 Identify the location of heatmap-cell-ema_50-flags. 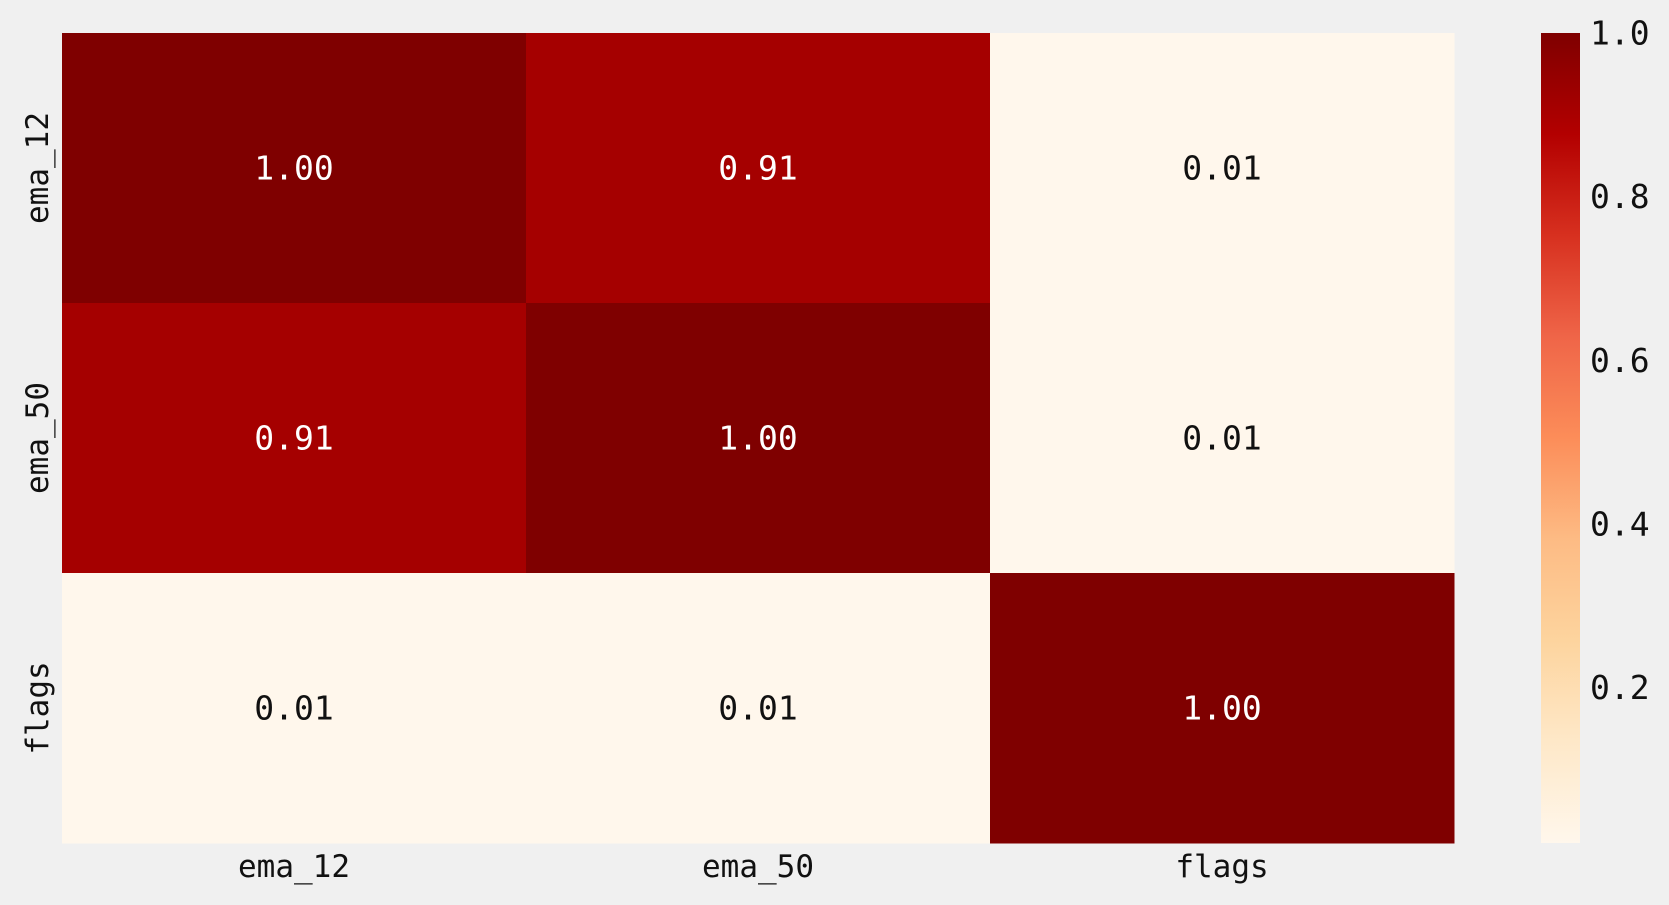
(1222, 438).